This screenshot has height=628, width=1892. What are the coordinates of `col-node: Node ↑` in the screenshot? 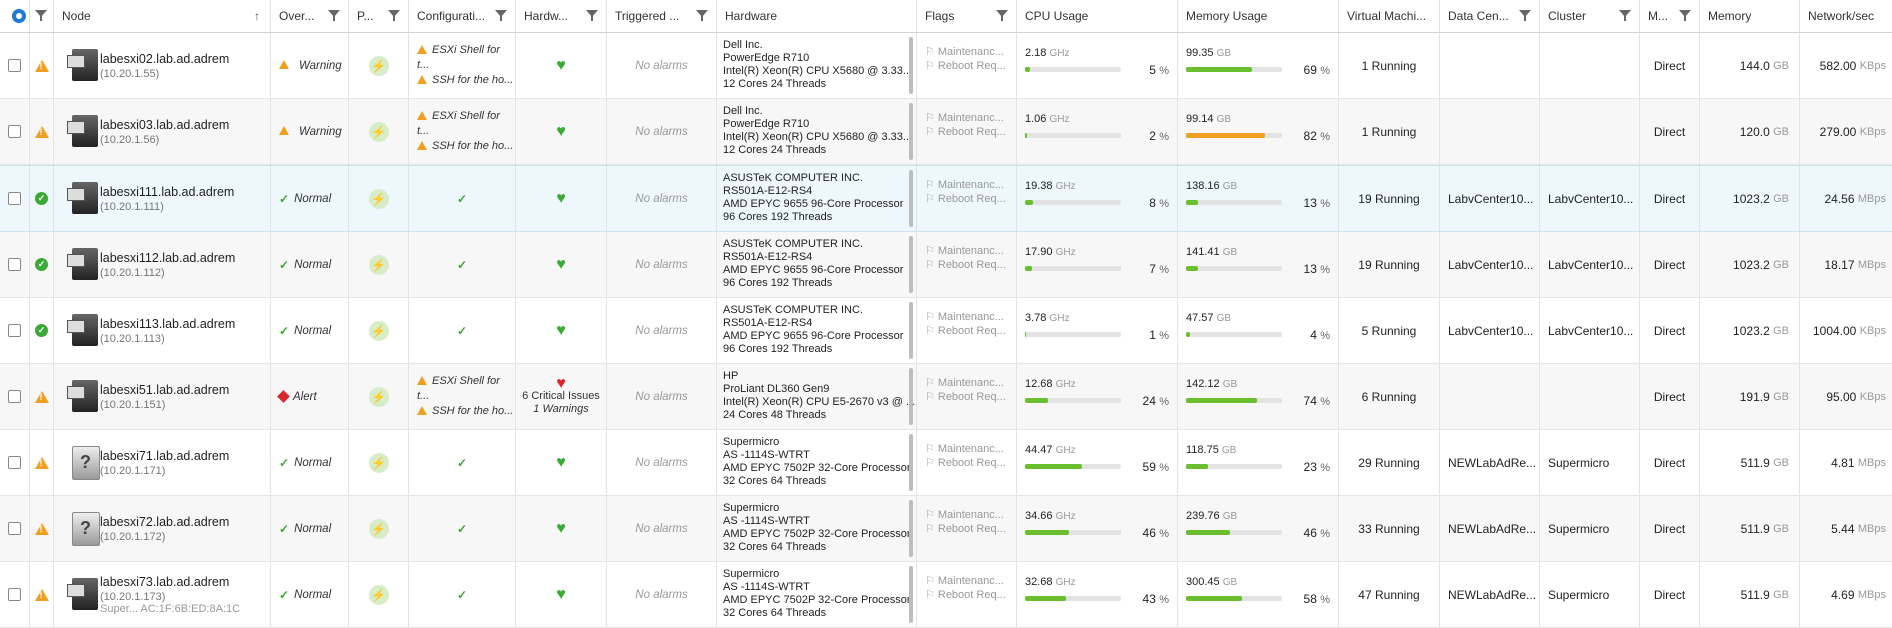 It's located at (162, 16).